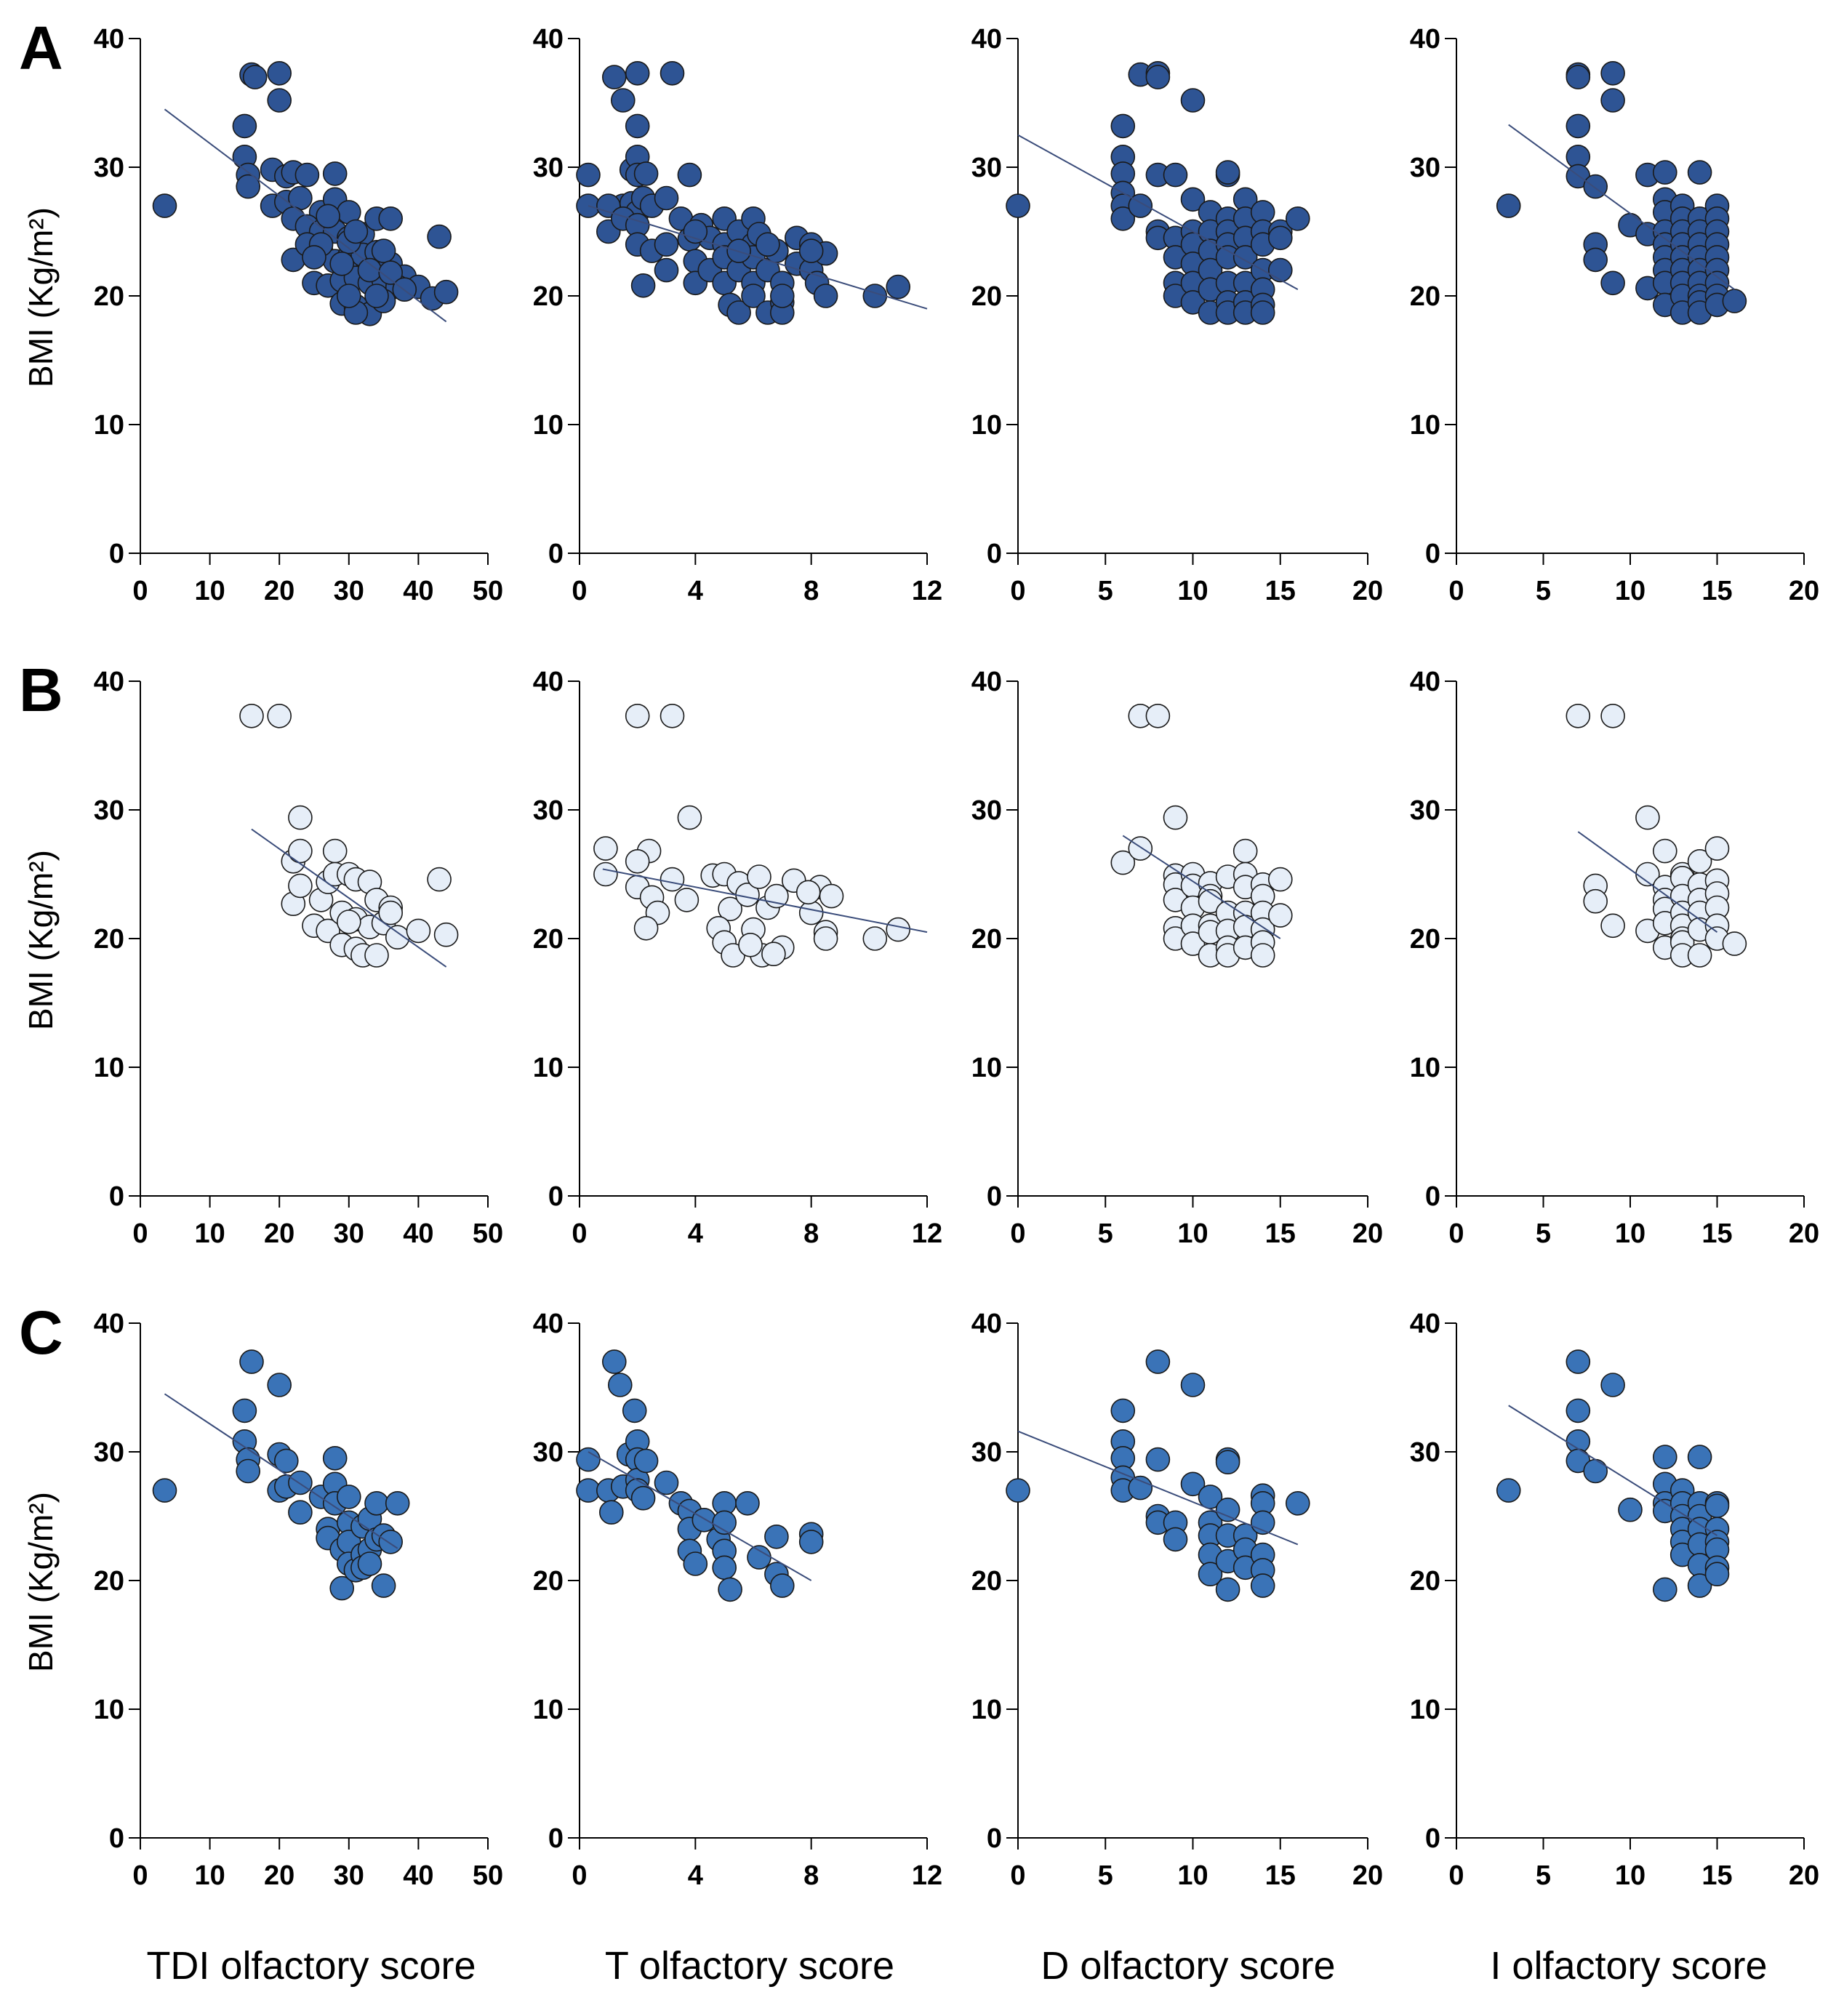  Describe the element at coordinates (737, 958) in the screenshot. I see `subplot-b-2: 0 10 20 30 40 0 4 8 12` at that location.